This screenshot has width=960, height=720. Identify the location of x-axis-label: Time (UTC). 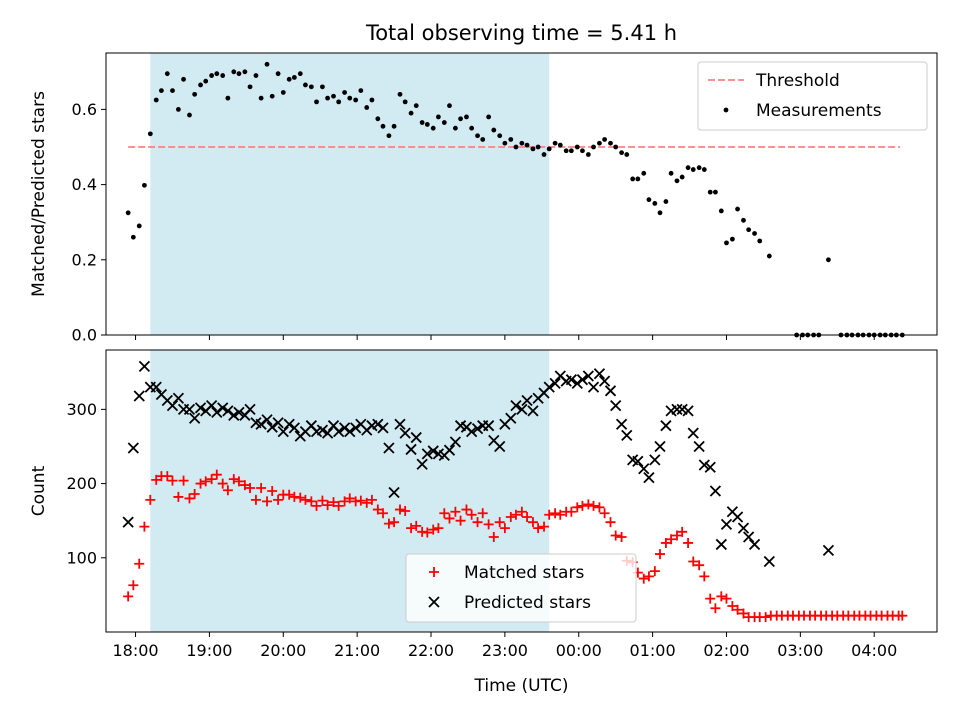
(521, 686).